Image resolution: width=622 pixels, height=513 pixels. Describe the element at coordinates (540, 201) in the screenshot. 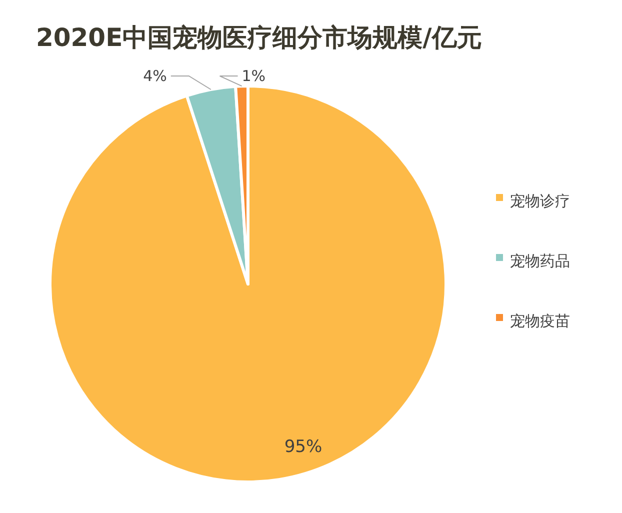

I see `legend-label: 宠物诊疗` at that location.